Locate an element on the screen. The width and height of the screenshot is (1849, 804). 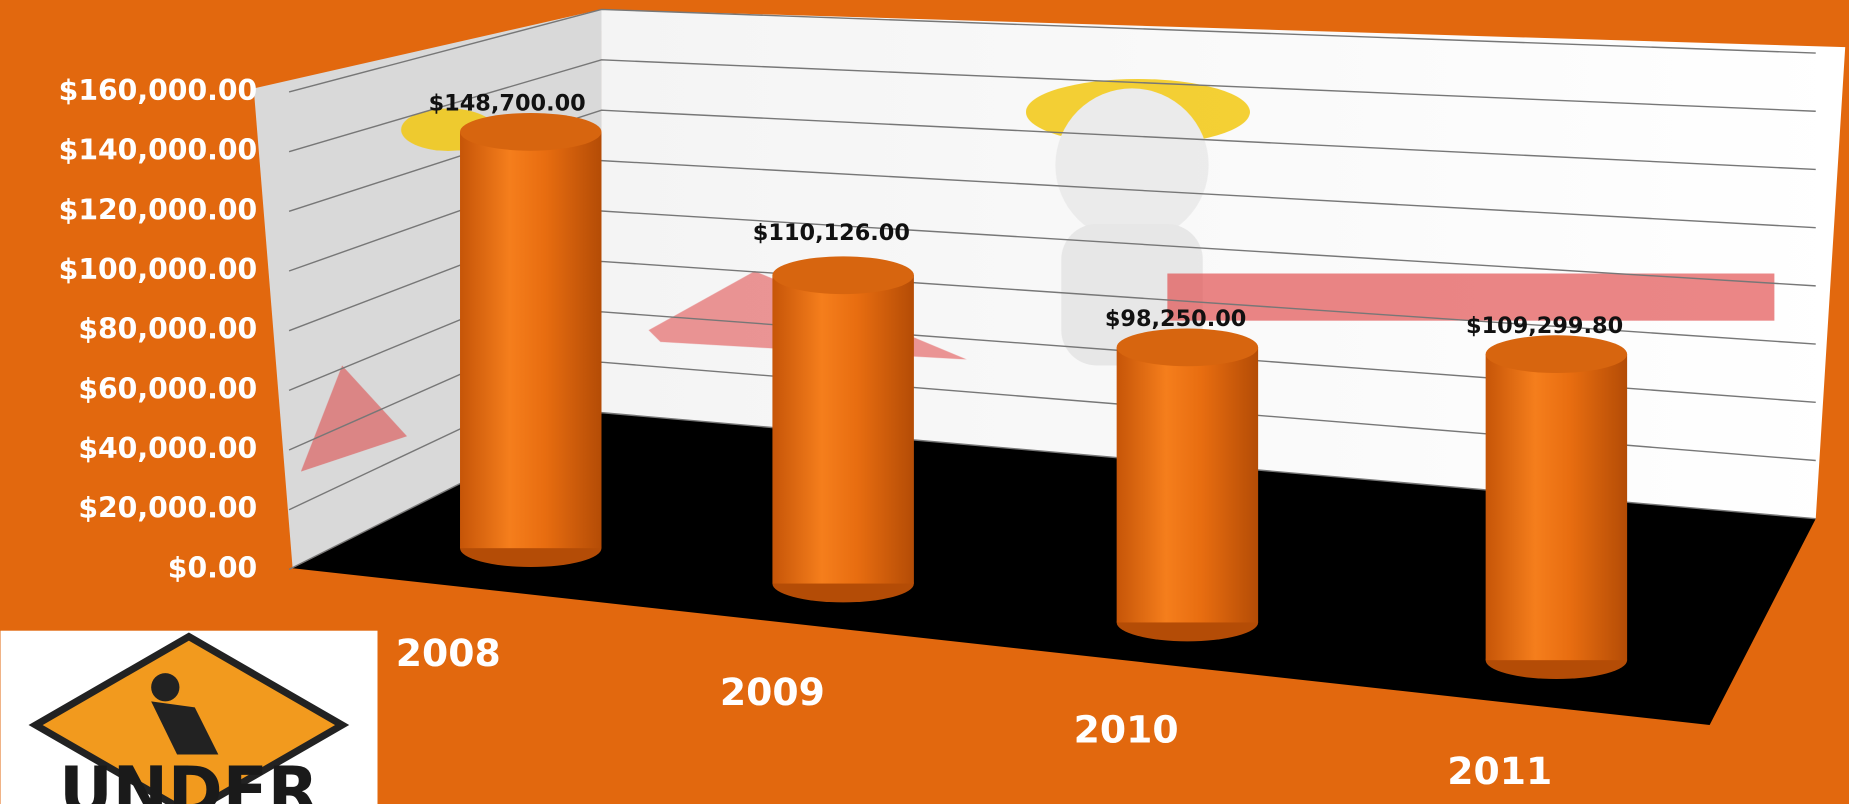
data-label: $98,250.00 is located at coordinates (1176, 319).